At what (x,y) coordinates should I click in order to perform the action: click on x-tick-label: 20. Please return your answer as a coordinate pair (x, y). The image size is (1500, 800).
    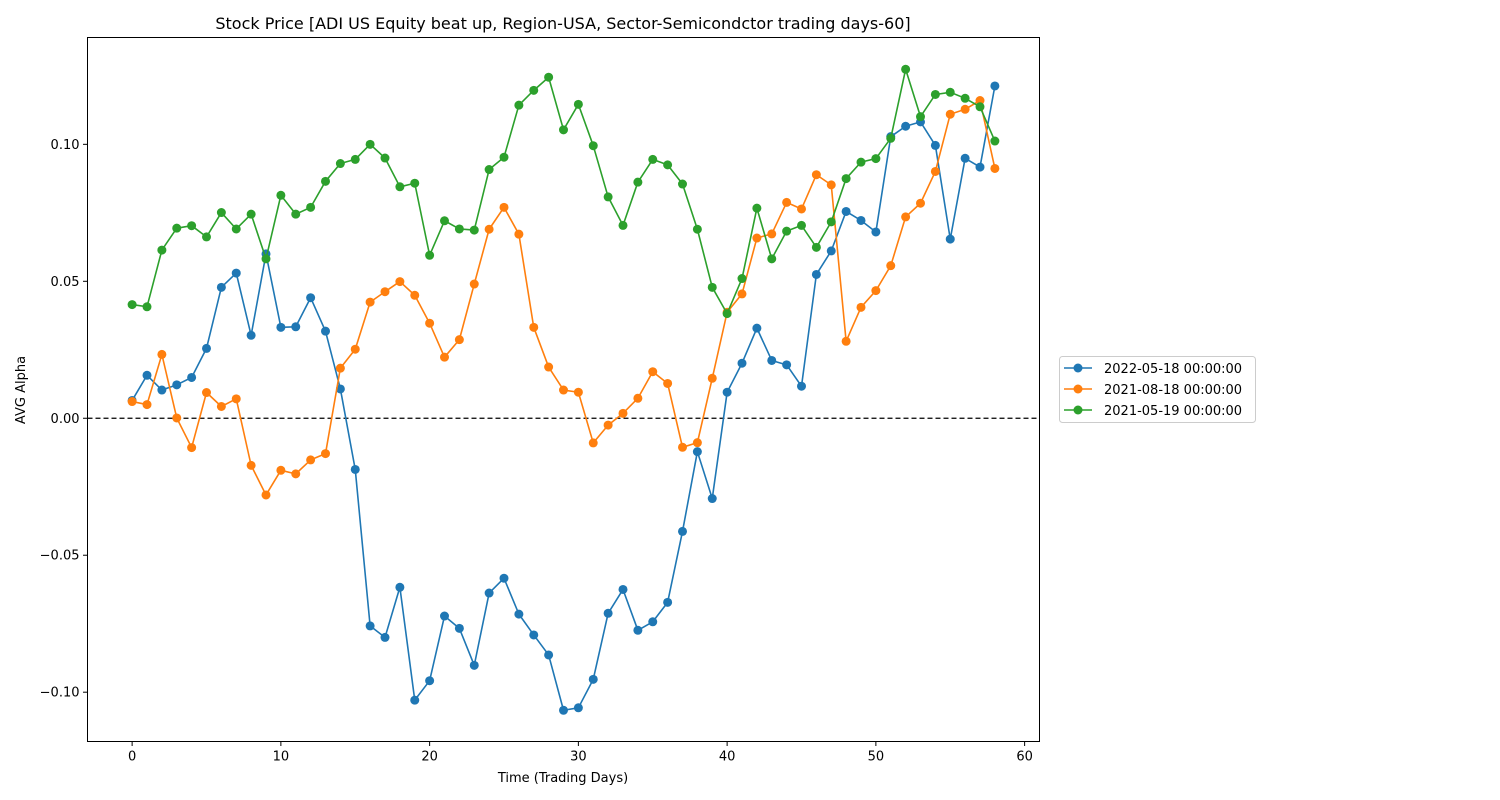
    Looking at the image, I should click on (429, 757).